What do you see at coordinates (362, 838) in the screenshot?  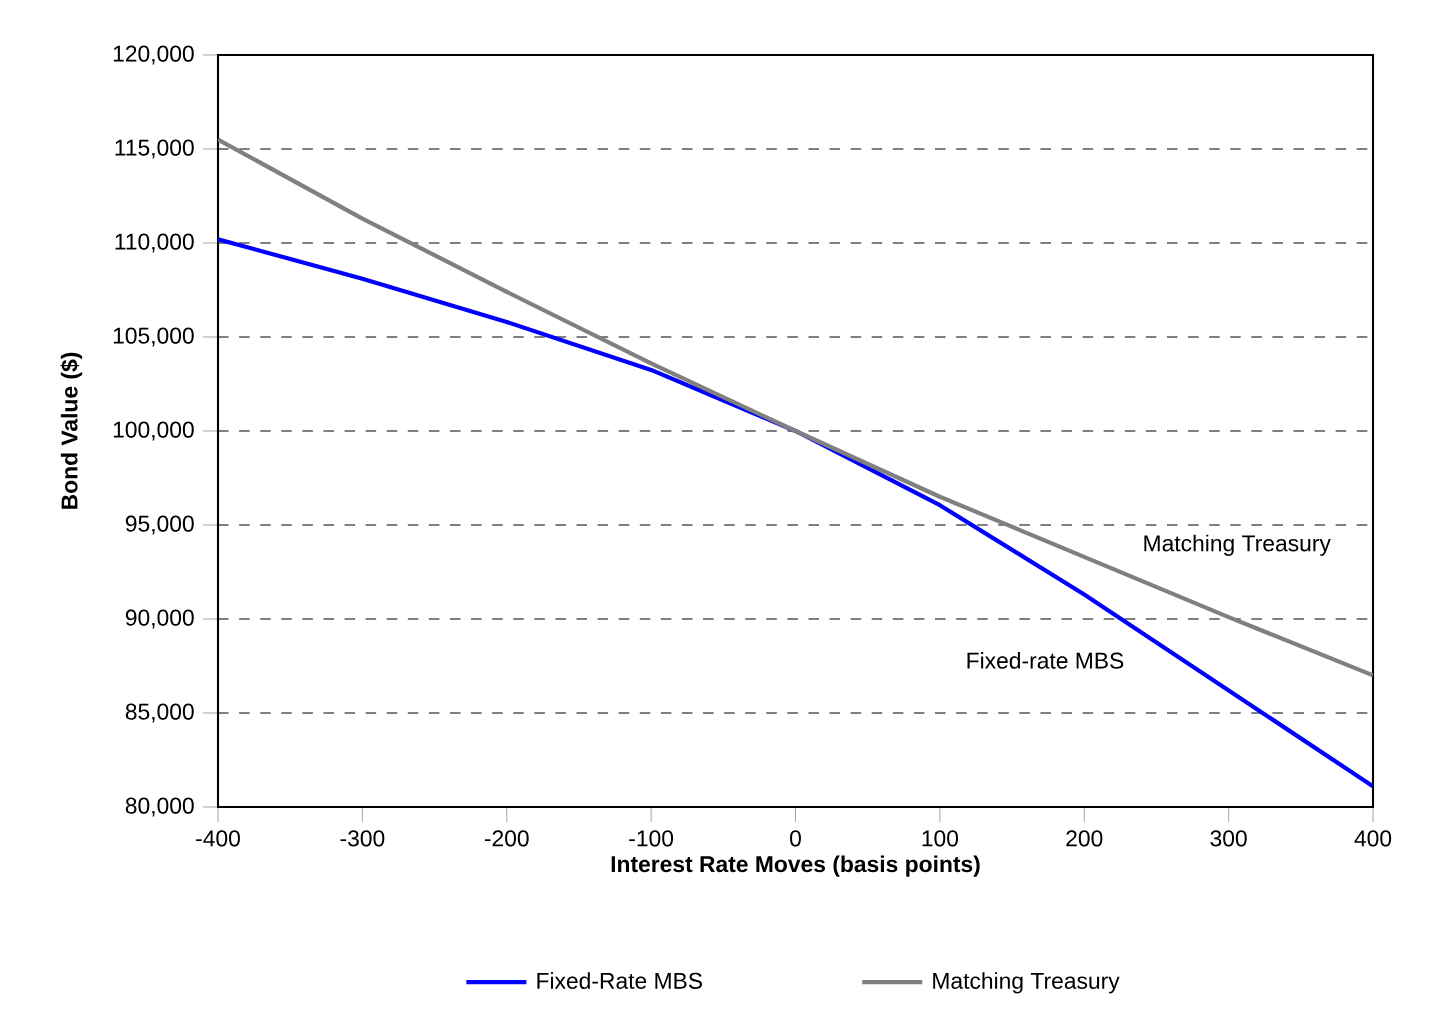 I see `x-tick-label: -300` at bounding box center [362, 838].